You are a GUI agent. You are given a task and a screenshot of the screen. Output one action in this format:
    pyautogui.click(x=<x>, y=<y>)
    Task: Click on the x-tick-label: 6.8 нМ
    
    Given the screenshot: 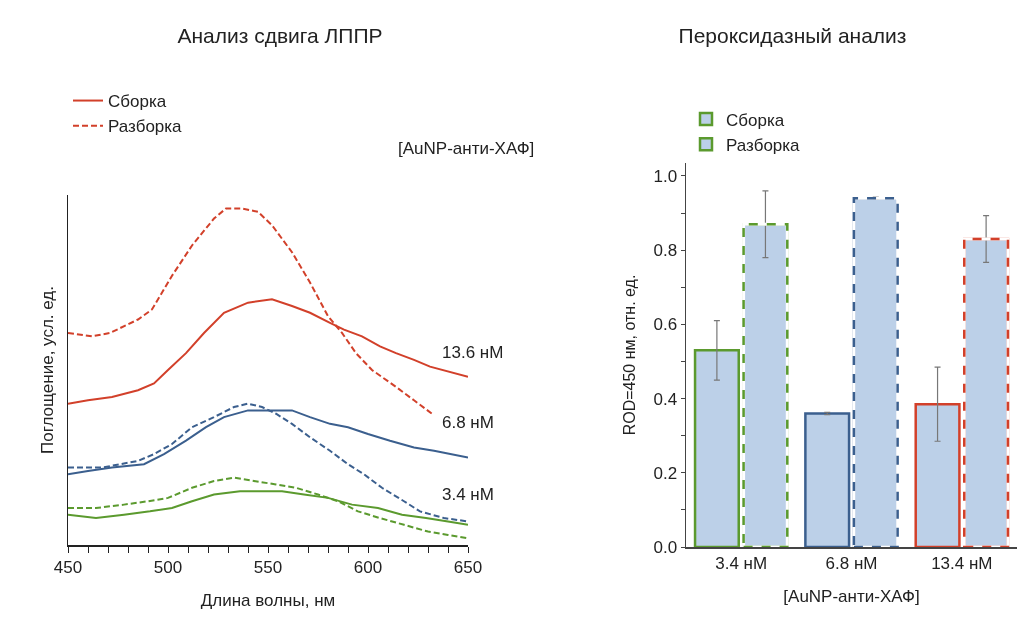 What is the action you would take?
    pyautogui.click(x=851, y=563)
    